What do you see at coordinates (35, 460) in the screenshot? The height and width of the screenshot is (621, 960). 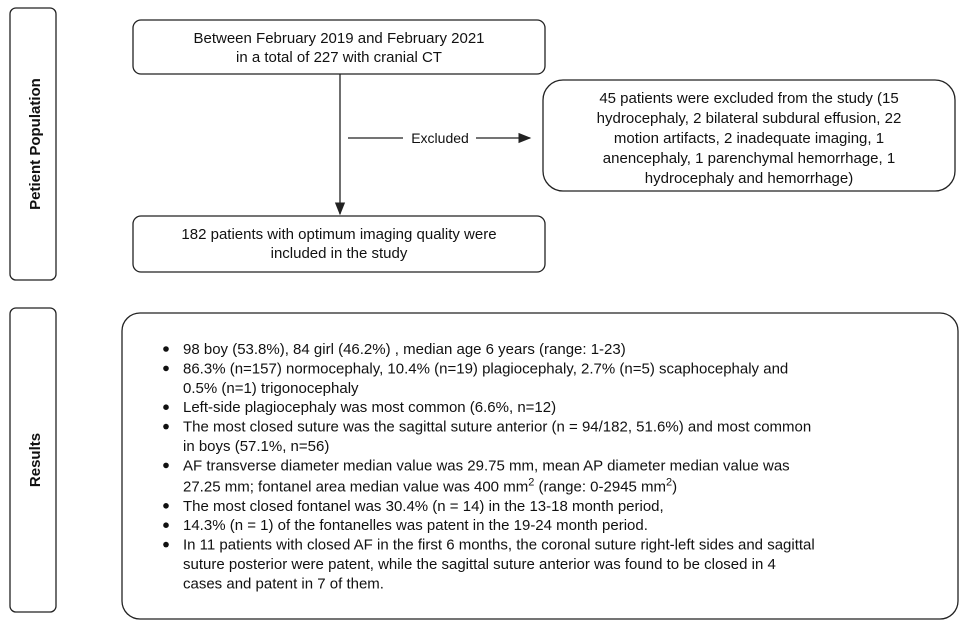 I see `side-label: Results` at bounding box center [35, 460].